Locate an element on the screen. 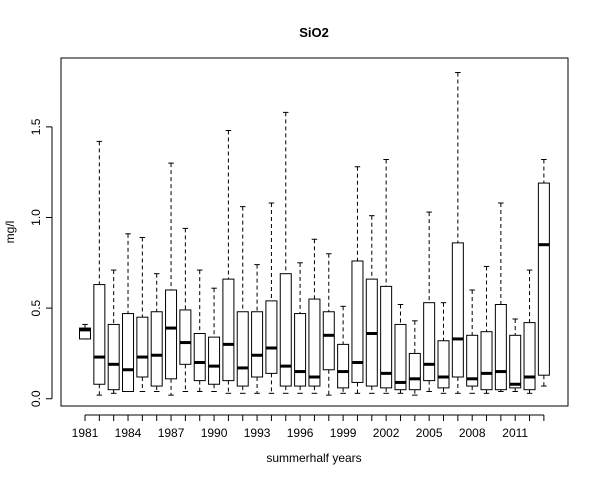 This screenshot has width=600, height=480. box-1995 is located at coordinates (285, 252).